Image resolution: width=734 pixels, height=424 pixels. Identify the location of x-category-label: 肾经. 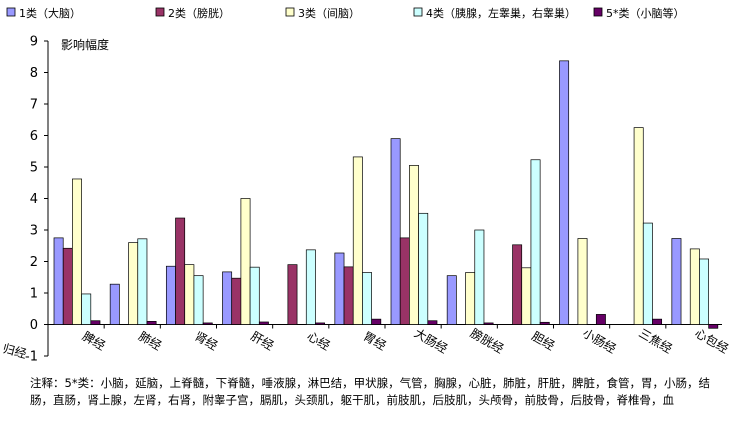
(206, 341).